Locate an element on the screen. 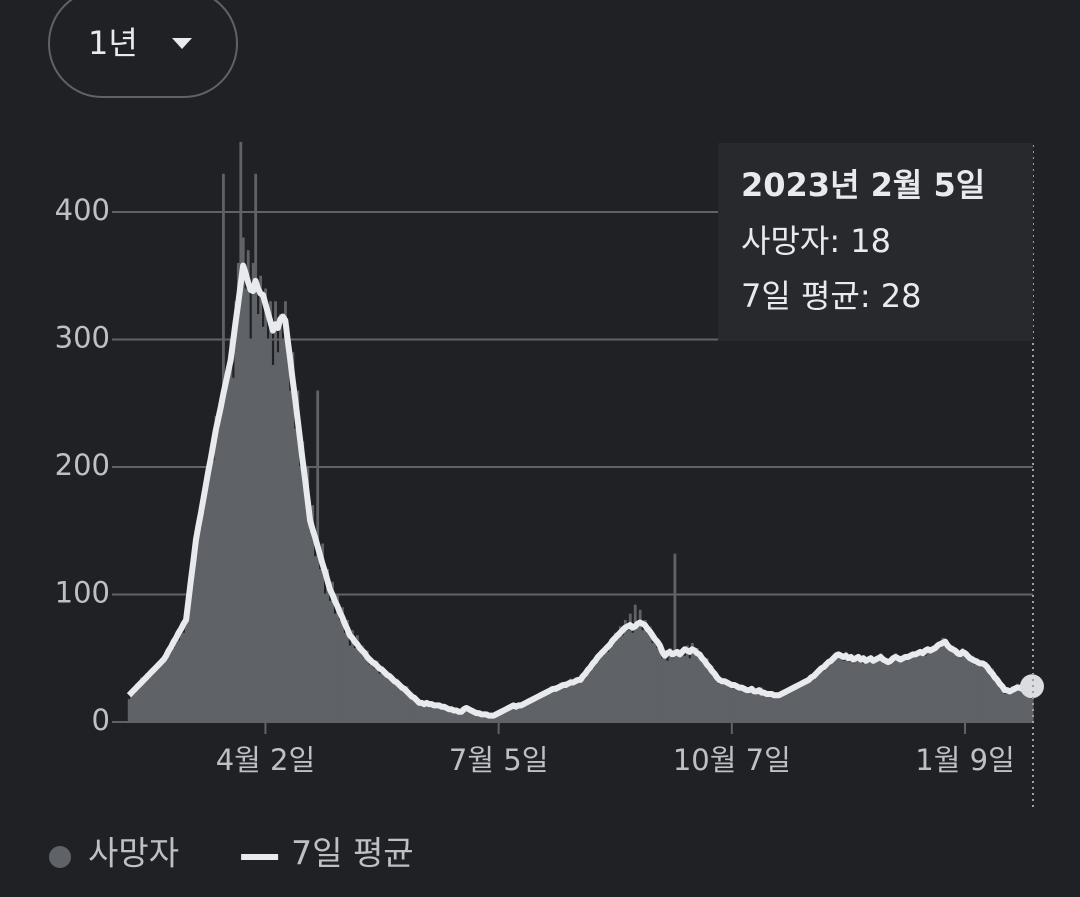  legend-label: 7일 평균 is located at coordinates (352, 853).